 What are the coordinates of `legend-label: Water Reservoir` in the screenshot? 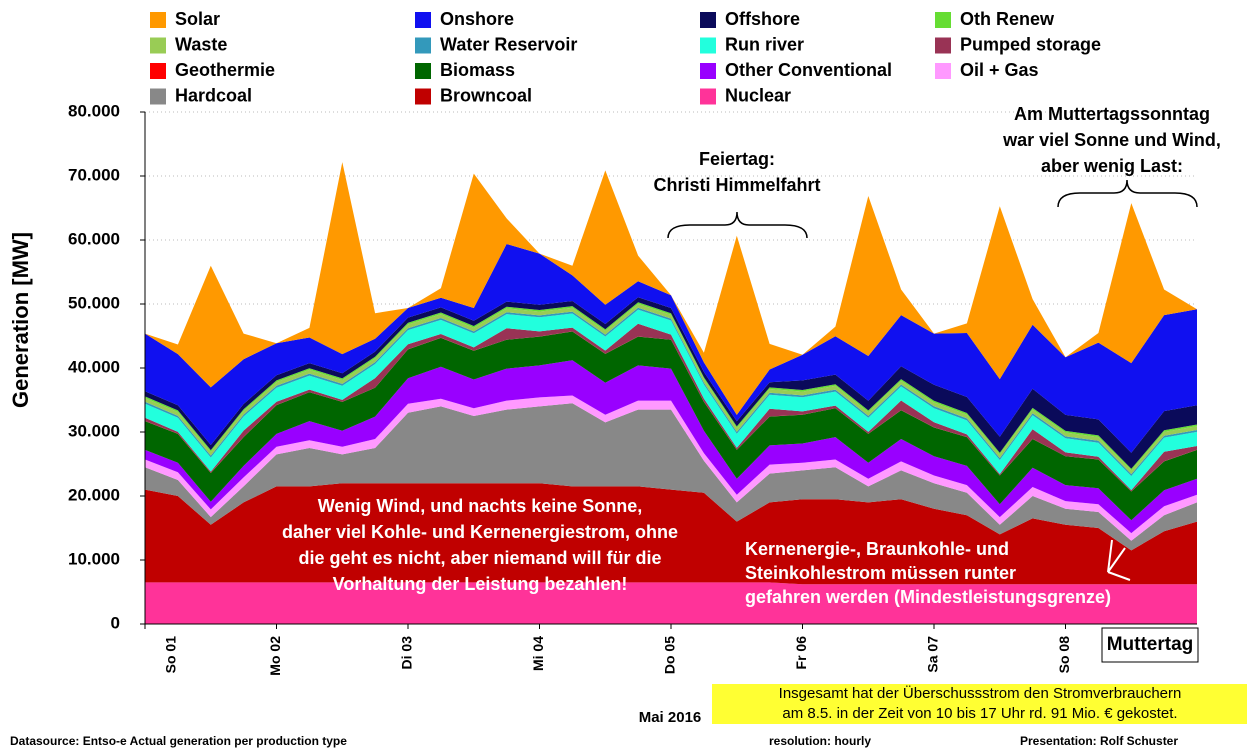 It's located at (508, 44).